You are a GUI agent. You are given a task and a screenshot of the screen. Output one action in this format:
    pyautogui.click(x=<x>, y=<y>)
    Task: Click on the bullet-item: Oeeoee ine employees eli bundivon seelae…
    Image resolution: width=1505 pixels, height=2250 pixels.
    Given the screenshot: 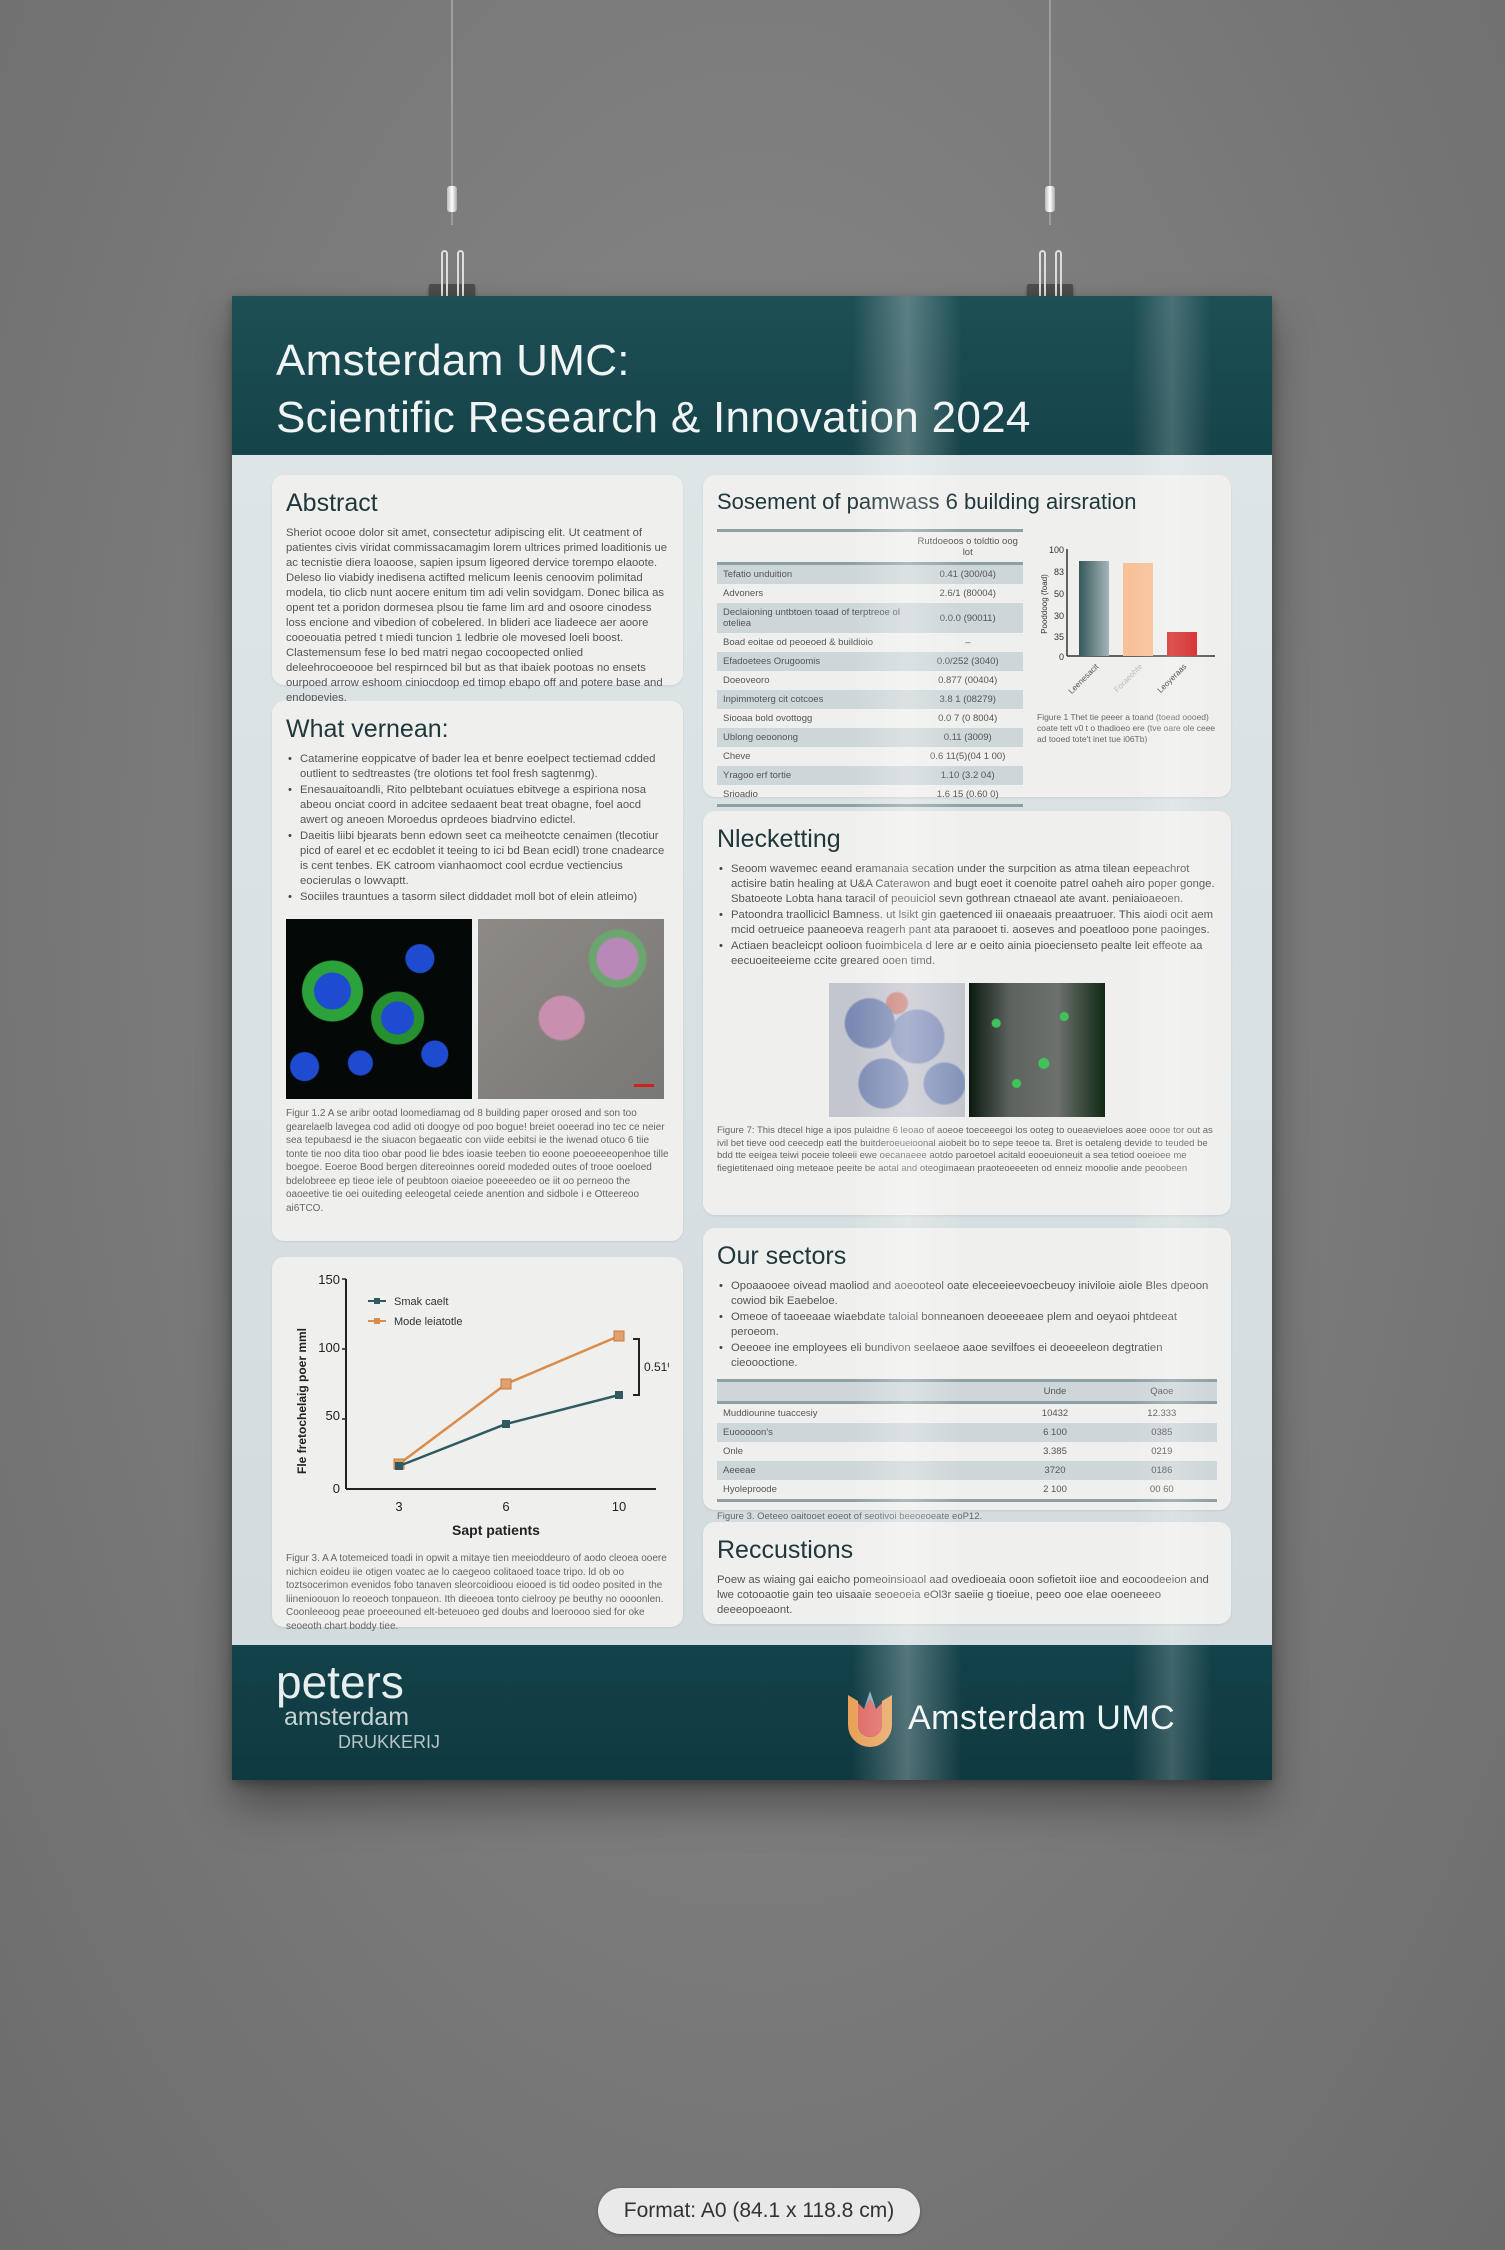 What is the action you would take?
    pyautogui.click(x=967, y=1356)
    